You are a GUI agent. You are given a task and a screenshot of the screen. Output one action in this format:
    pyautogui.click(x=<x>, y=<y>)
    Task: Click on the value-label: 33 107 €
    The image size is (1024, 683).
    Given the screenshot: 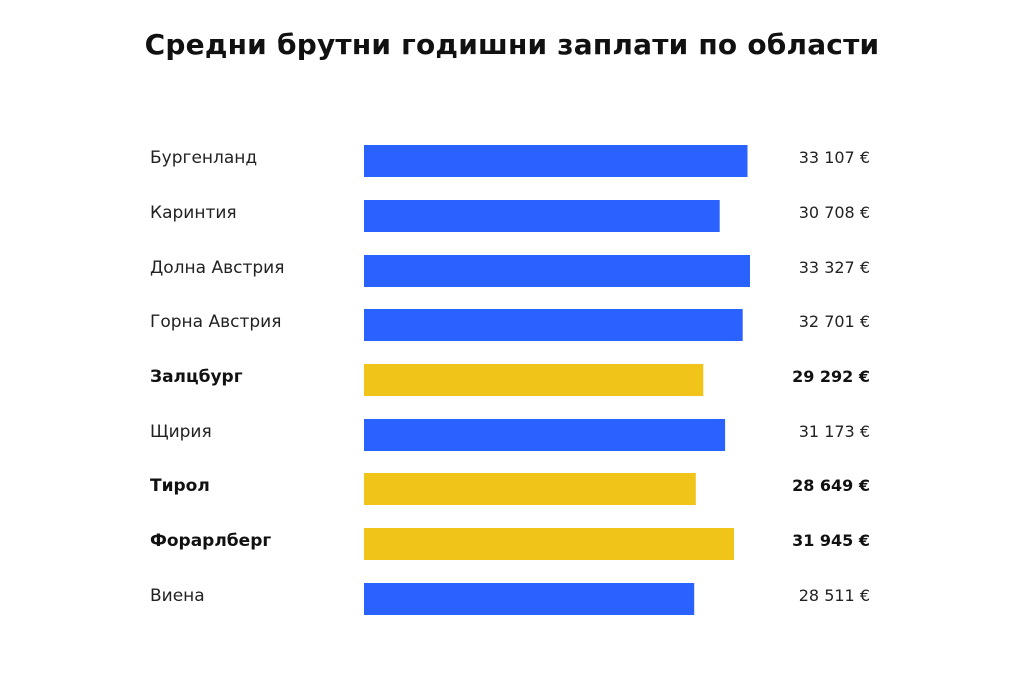 What is the action you would take?
    pyautogui.click(x=834, y=157)
    